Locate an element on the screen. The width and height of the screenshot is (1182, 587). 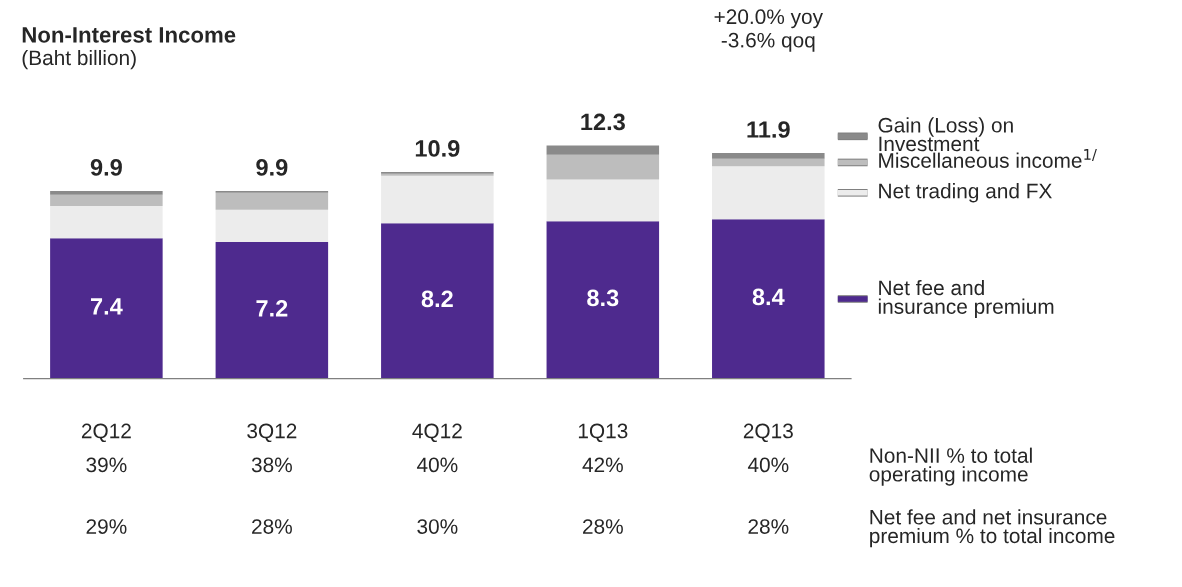
data-label: 7.2 is located at coordinates (272, 308).